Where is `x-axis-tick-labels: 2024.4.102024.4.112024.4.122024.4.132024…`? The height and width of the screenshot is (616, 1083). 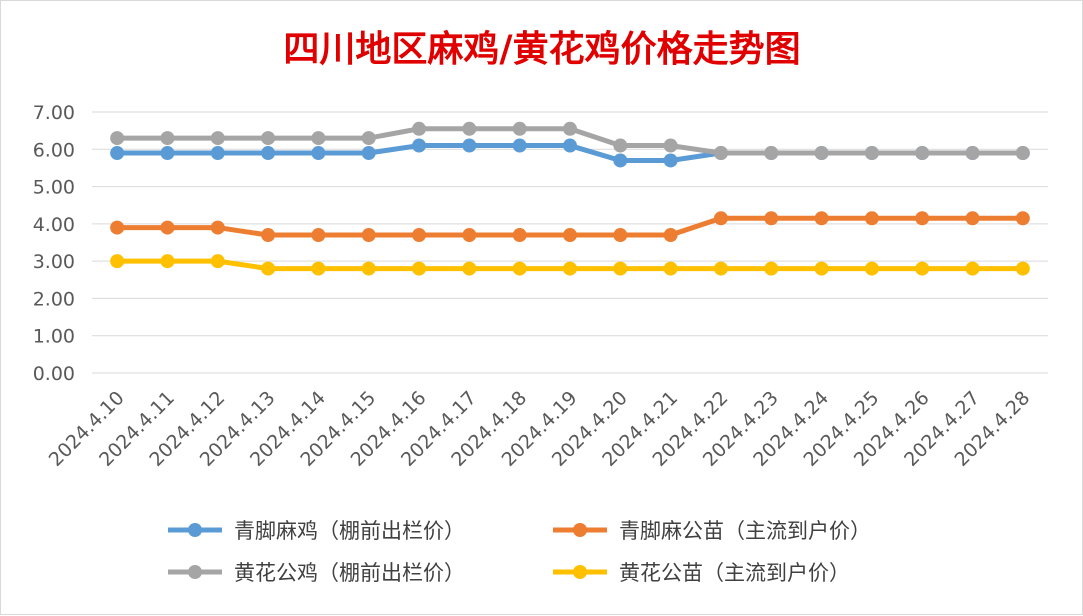 x-axis-tick-labels: 2024.4.102024.4.112024.4.122024.4.132024… is located at coordinates (540, 429).